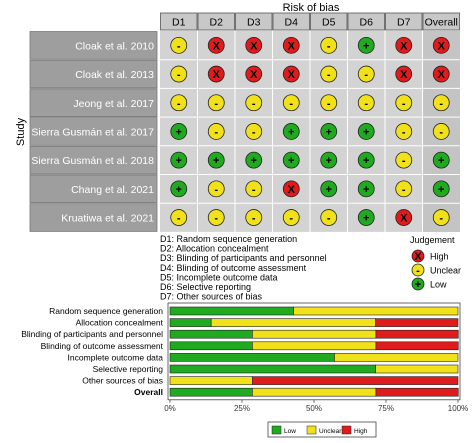 This screenshot has width=474, height=443. I want to click on domain-key-item: D2: Allocation concealment, so click(214, 249).